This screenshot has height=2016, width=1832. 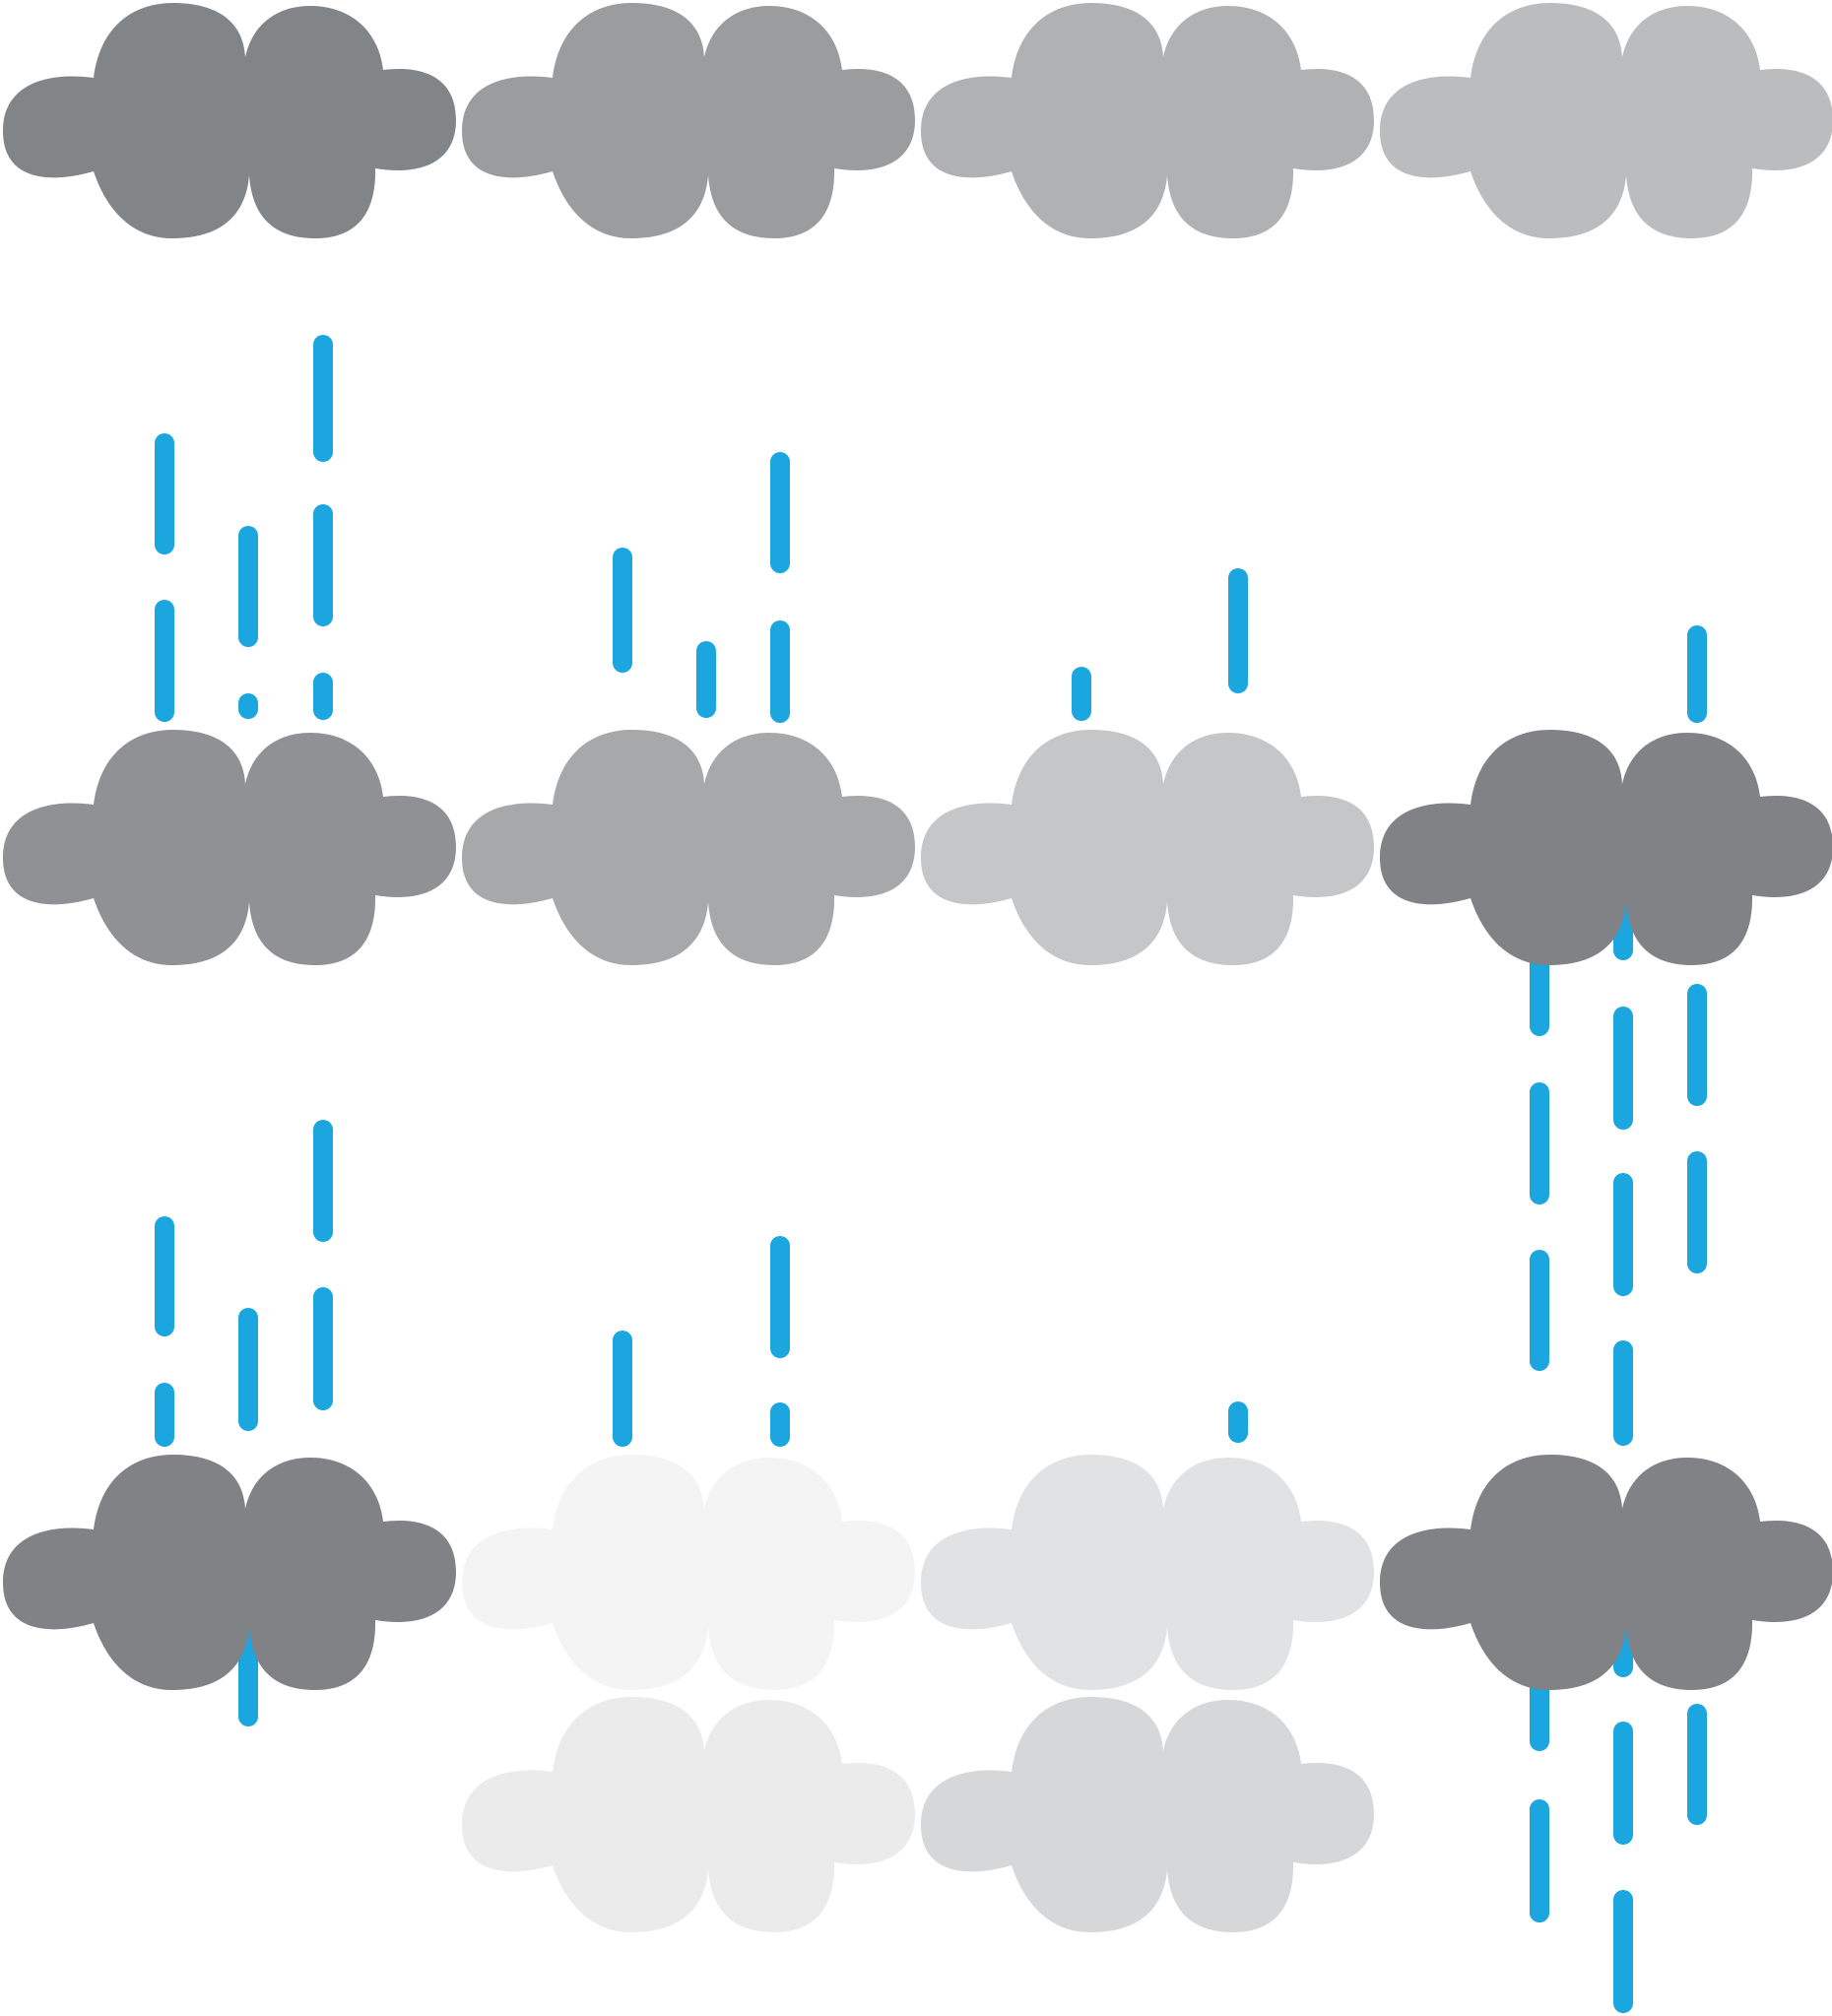 What do you see at coordinates (1148, 848) in the screenshot?
I see `cloud-icon-row2-col3` at bounding box center [1148, 848].